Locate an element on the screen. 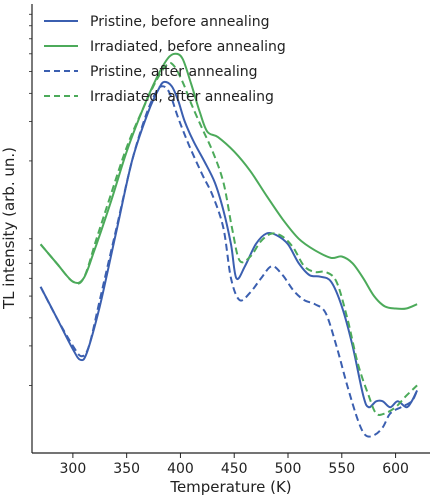 This screenshot has height=500, width=435. x-axis-ticks: 300 350 400 450 500 550 600 is located at coordinates (234, 465).